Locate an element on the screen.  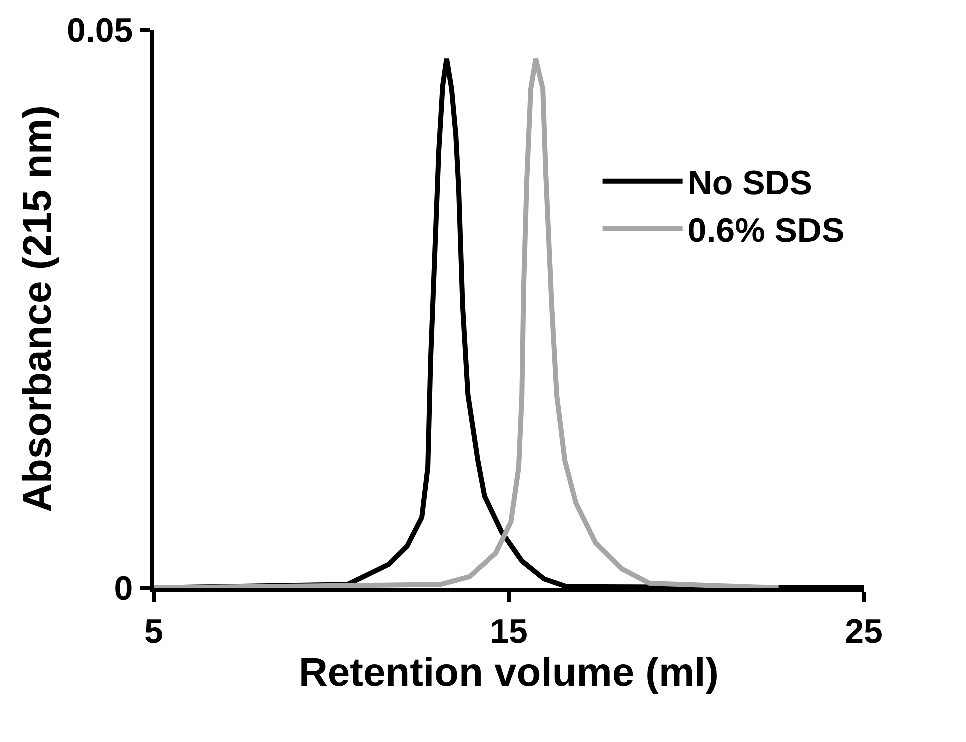
x-tick-label: 25 is located at coordinates (864, 631).